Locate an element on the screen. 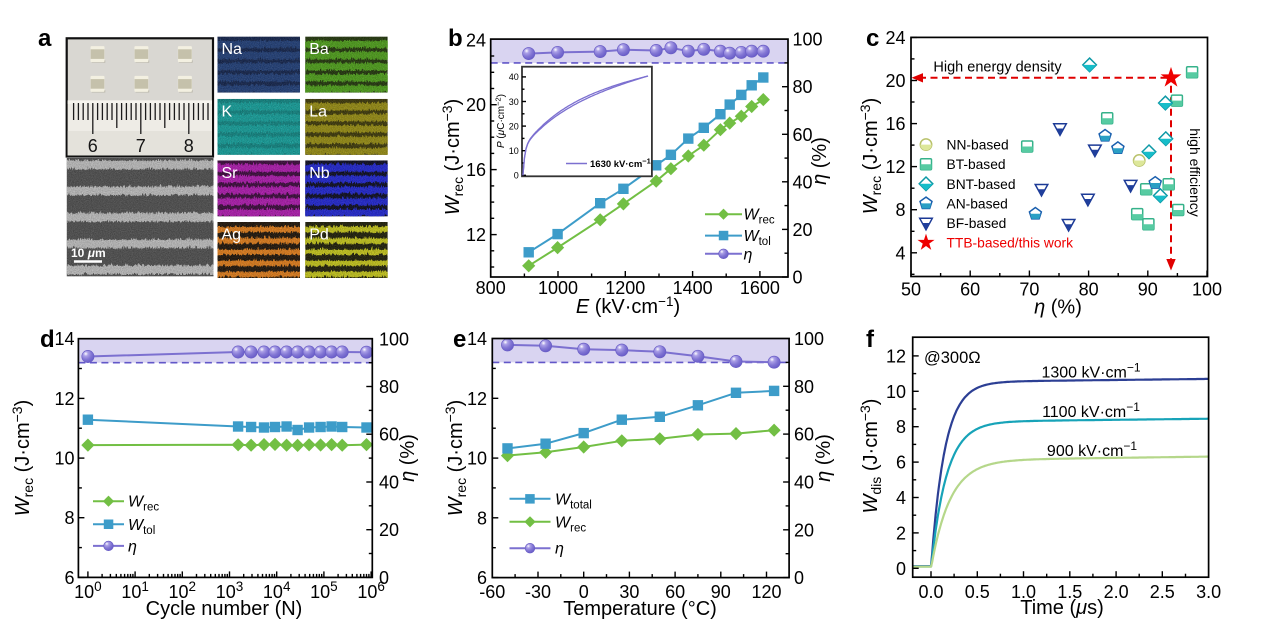  svg-text: 2.0 is located at coordinates (1116, 592).